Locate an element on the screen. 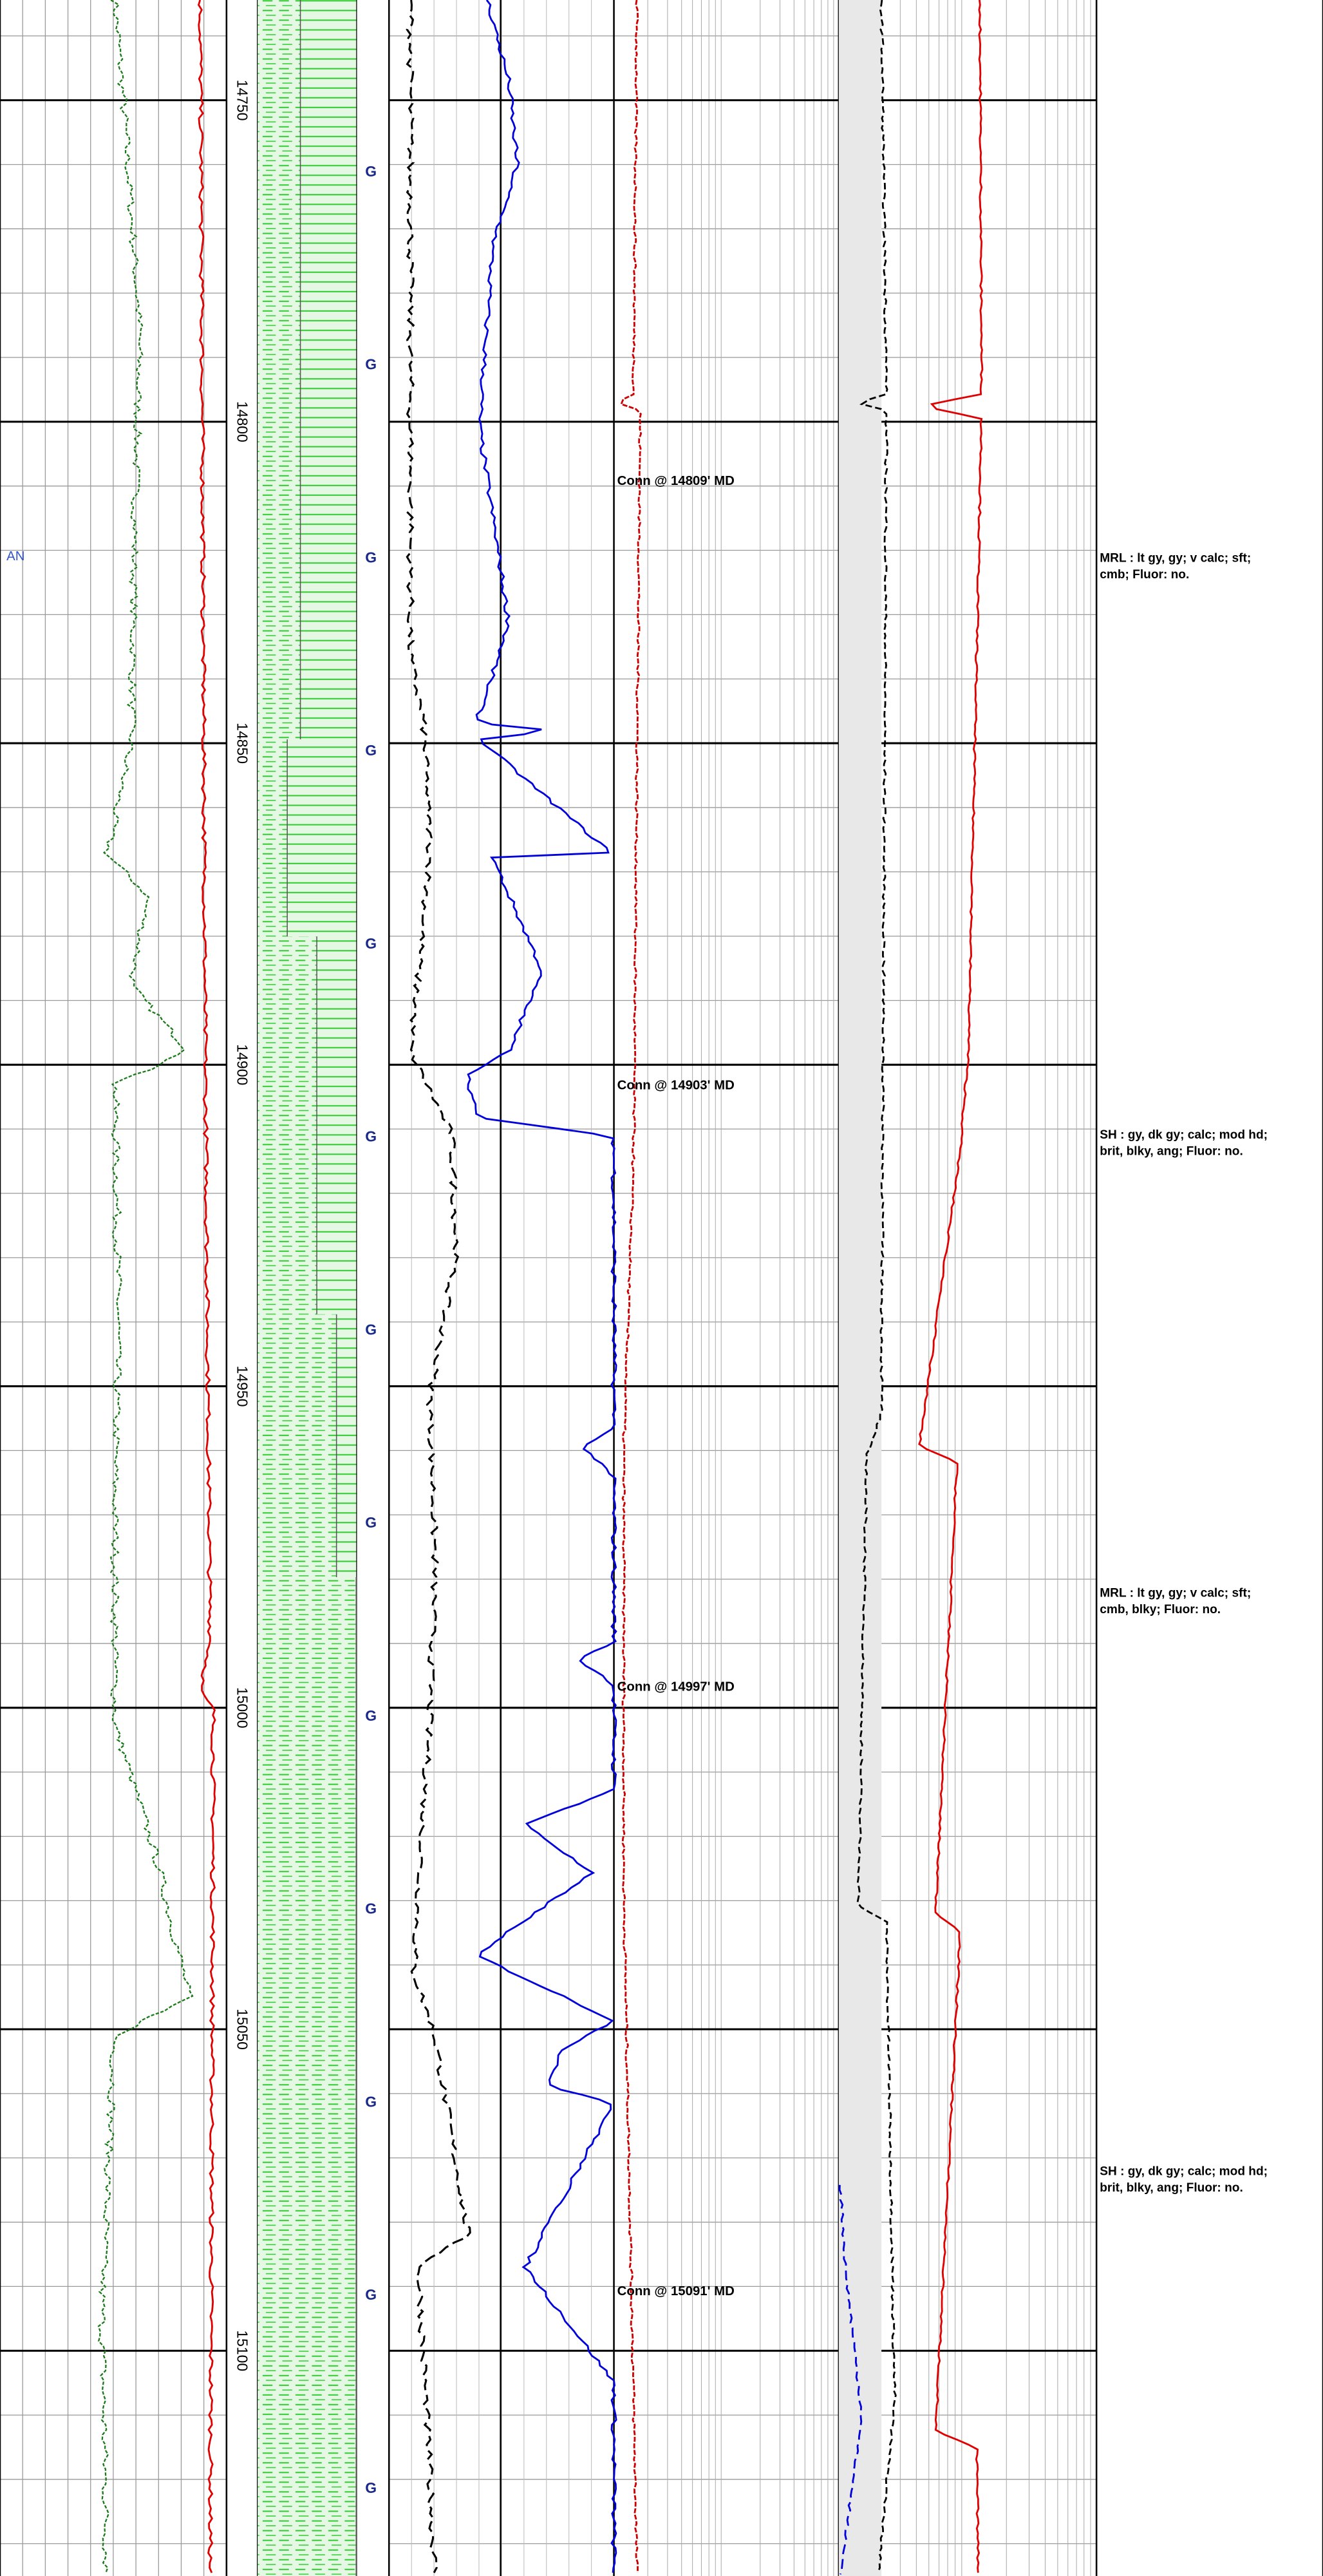 This screenshot has width=1323, height=2576. depth-label: 15050 is located at coordinates (243, 2030).